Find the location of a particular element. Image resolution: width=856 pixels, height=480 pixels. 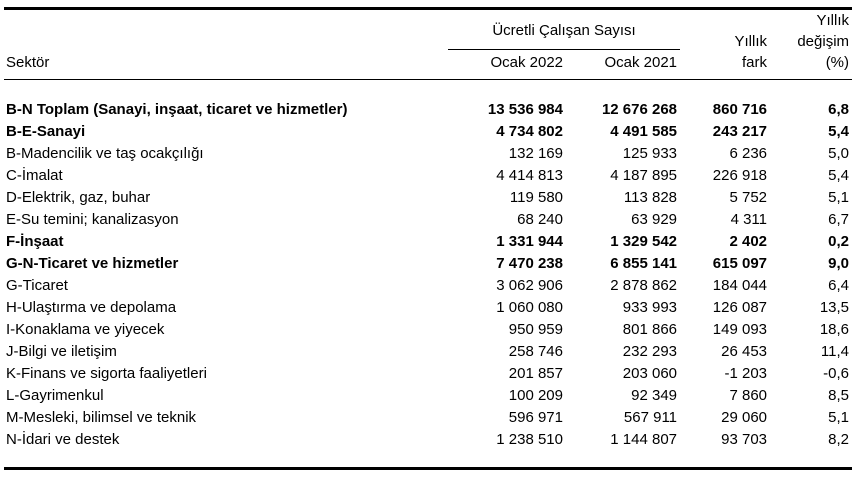

cell-ocak-2021-value: 567 911 is located at coordinates (650, 417).